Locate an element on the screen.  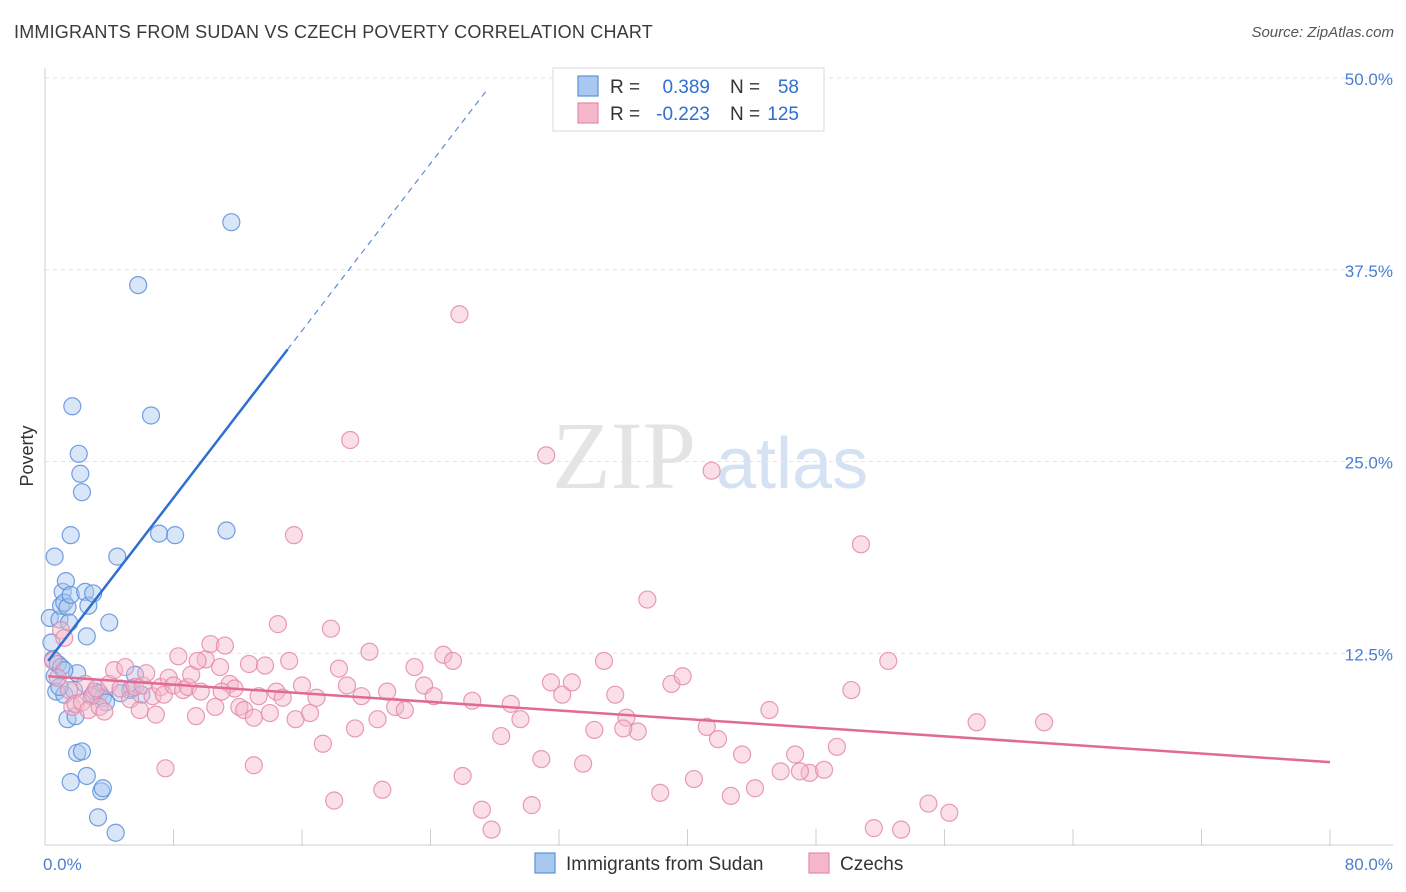
watermark: ZIP atlas is located at coordinates (710, 455).